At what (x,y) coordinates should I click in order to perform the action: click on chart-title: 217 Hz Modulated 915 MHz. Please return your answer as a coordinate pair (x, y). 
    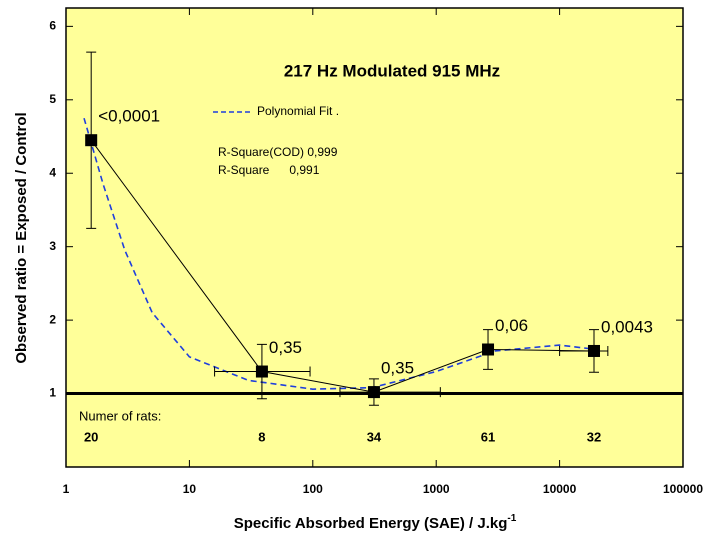
    Looking at the image, I should click on (392, 70).